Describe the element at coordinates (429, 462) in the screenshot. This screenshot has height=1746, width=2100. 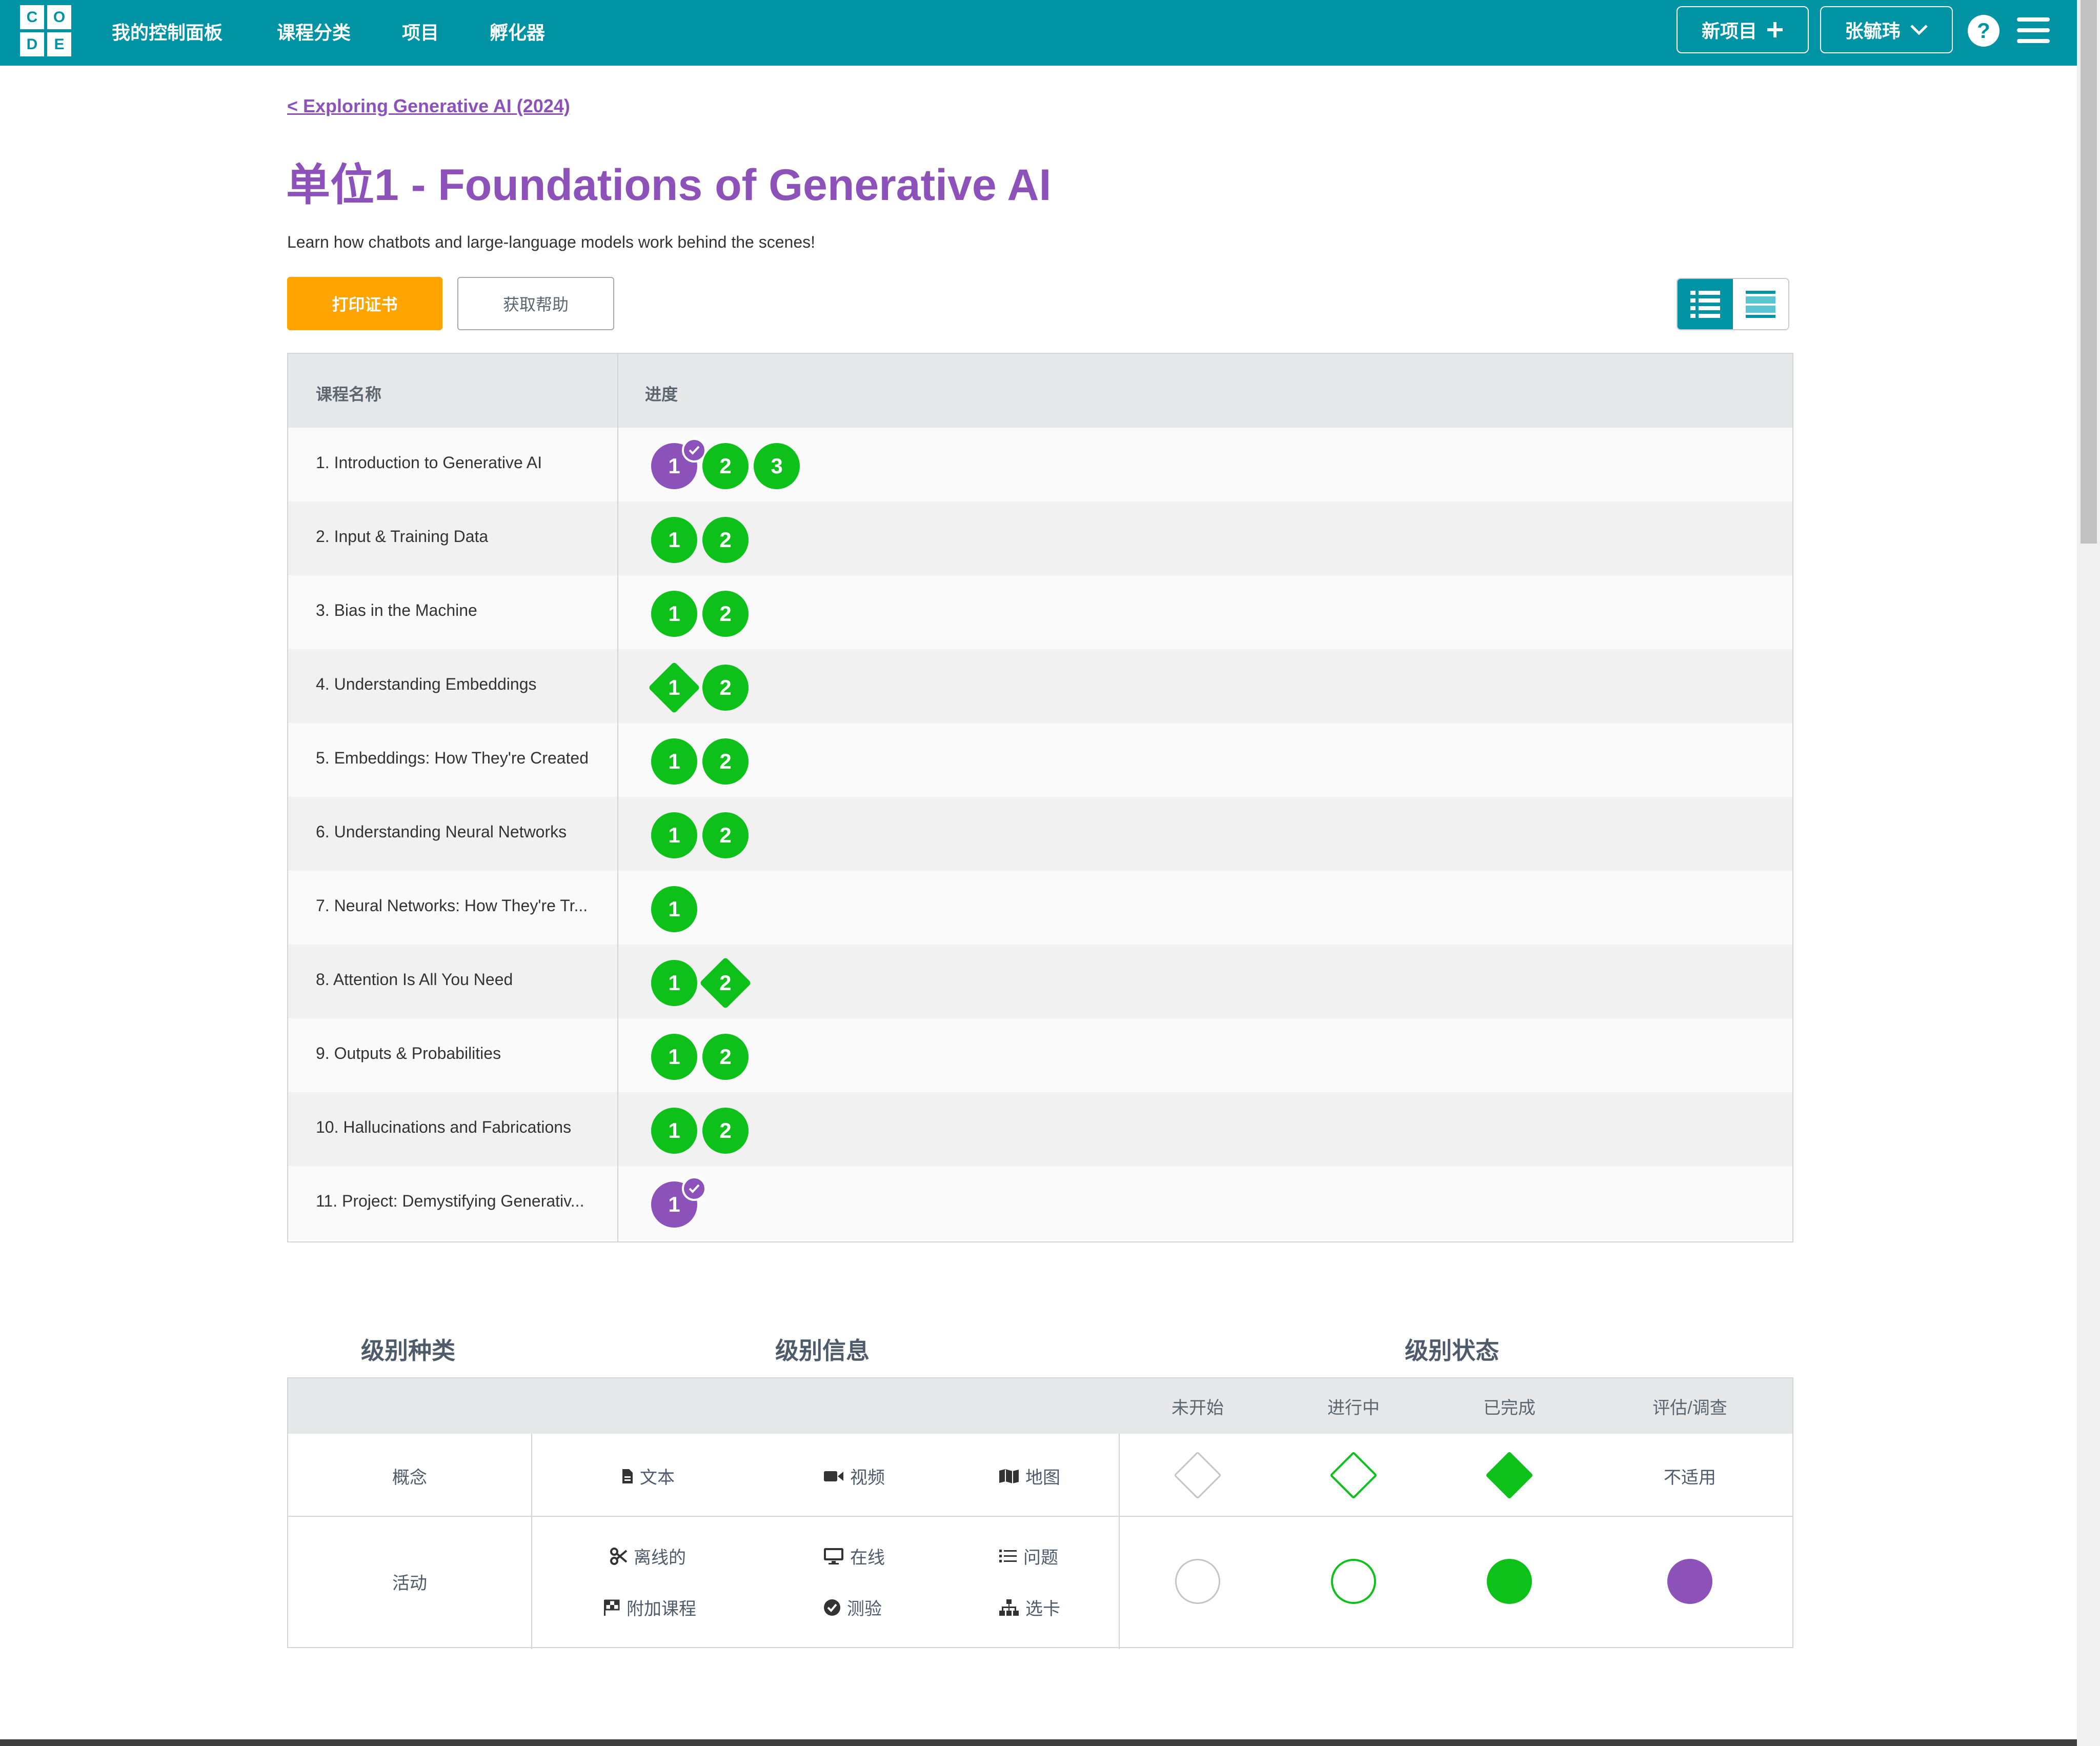
I see `lesson-name: 1. Introduction to Generative AI` at that location.